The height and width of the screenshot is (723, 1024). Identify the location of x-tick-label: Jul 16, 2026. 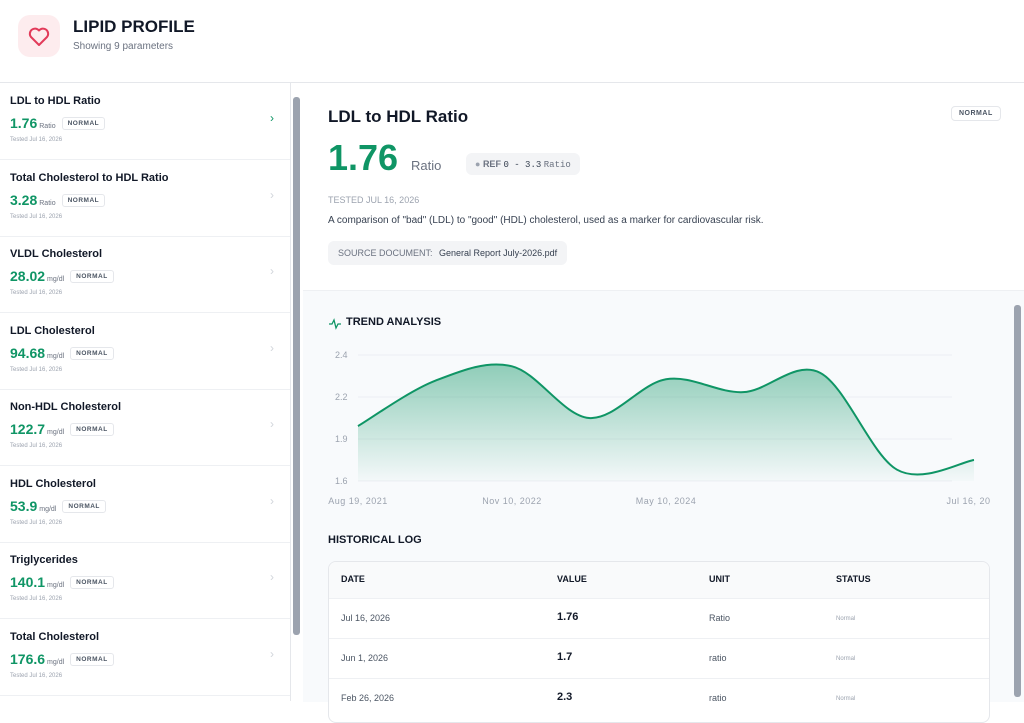
(968, 501).